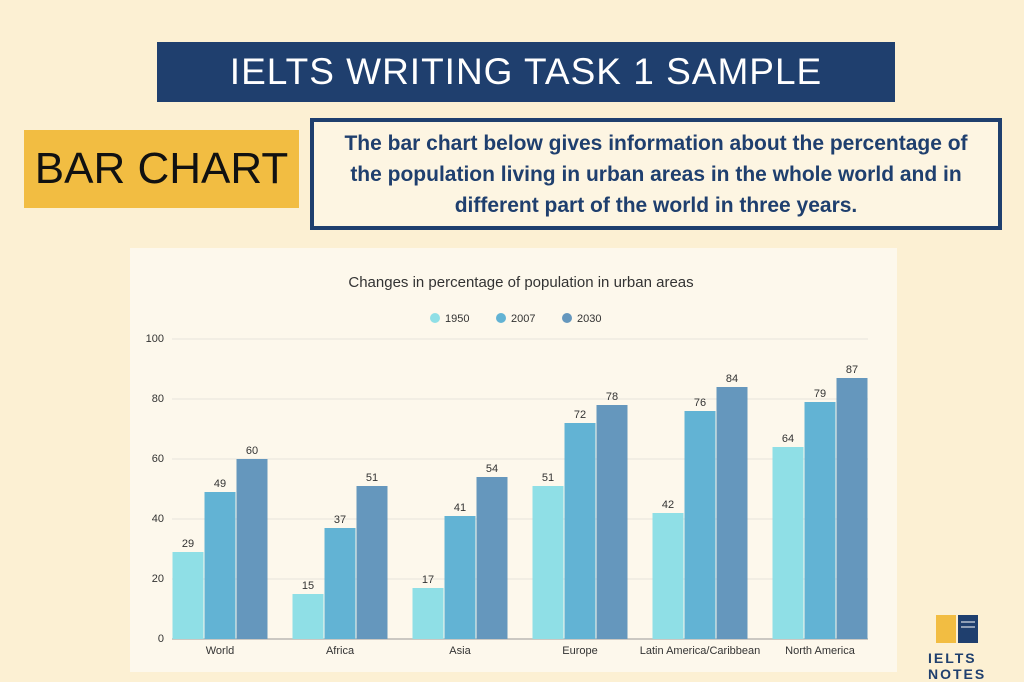 This screenshot has height=682, width=1024. Describe the element at coordinates (158, 579) in the screenshot. I see `y-tick-label: 20` at that location.